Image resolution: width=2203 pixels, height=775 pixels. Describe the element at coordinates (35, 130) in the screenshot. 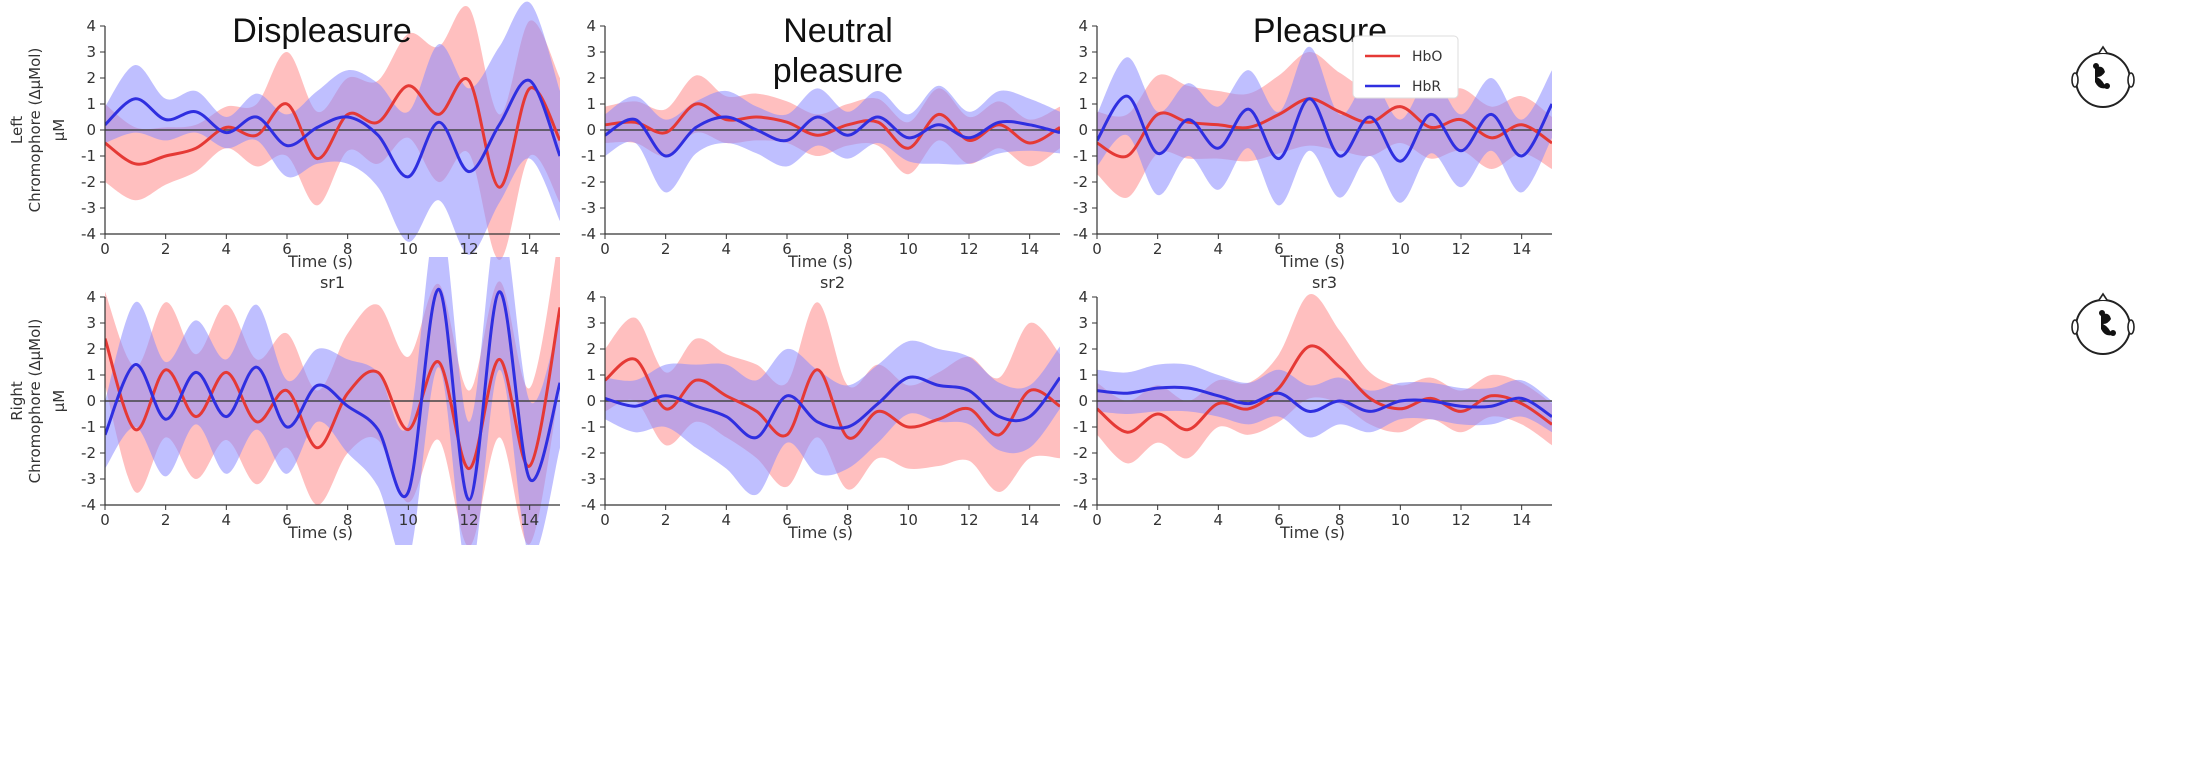

I see `row-label-line: Chromophore (ΔμMol)` at that location.